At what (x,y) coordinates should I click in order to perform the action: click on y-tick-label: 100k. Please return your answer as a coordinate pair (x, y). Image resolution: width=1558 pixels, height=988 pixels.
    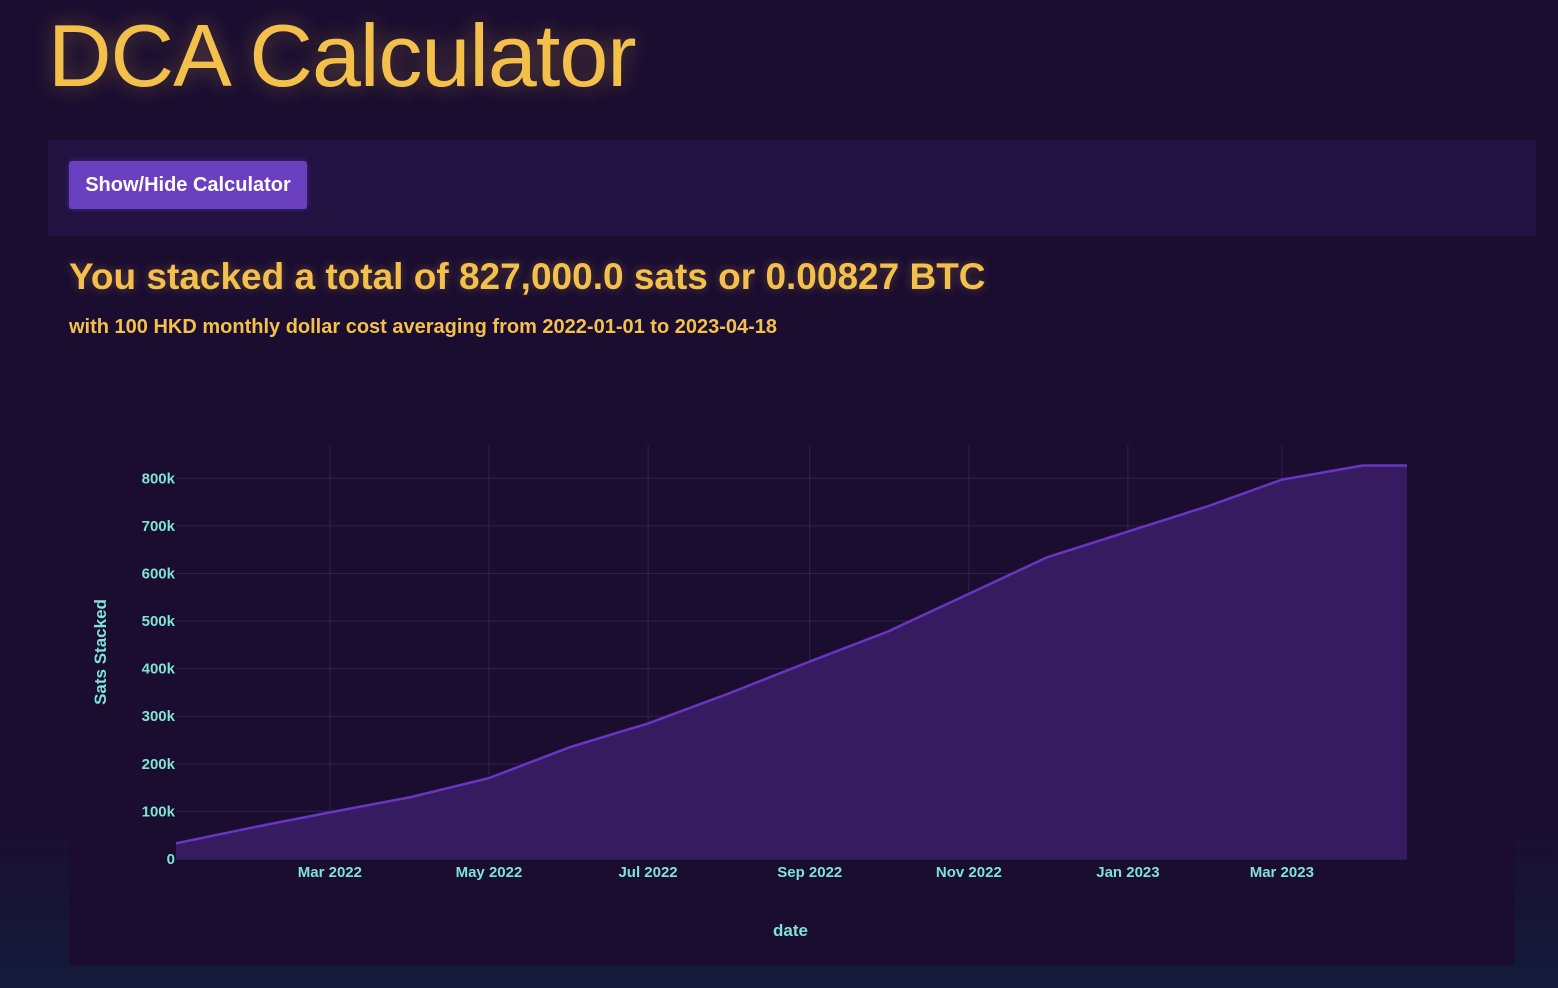
    Looking at the image, I should click on (159, 811).